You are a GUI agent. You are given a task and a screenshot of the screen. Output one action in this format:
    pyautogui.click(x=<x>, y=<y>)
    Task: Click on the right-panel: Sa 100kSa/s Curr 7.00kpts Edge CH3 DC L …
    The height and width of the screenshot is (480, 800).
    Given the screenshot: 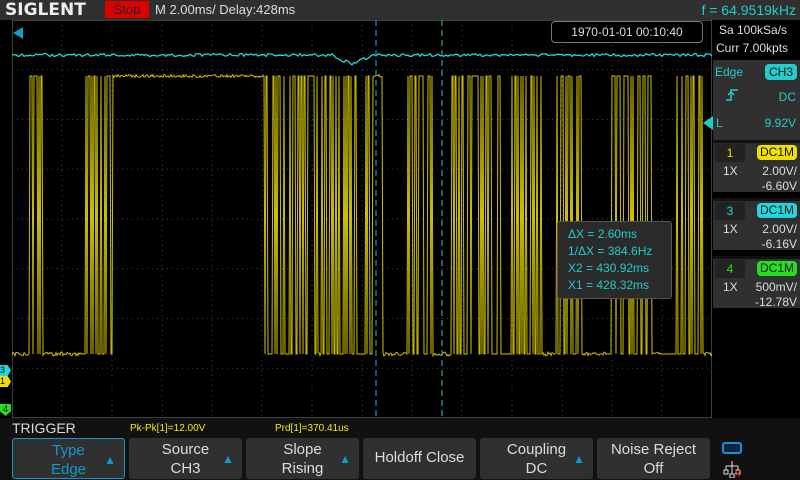 What is the action you would take?
    pyautogui.click(x=756, y=219)
    